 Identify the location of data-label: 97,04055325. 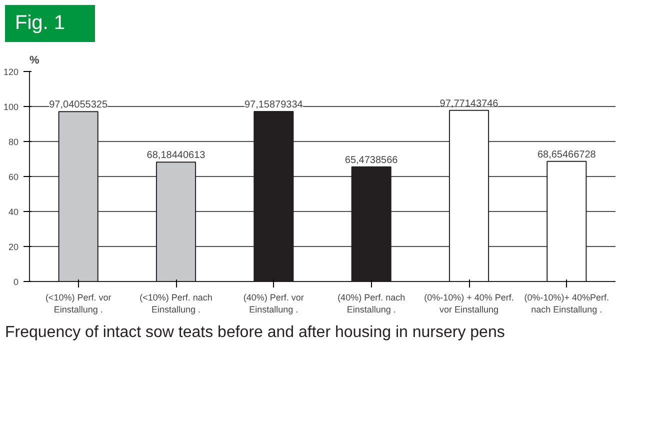
(78, 104).